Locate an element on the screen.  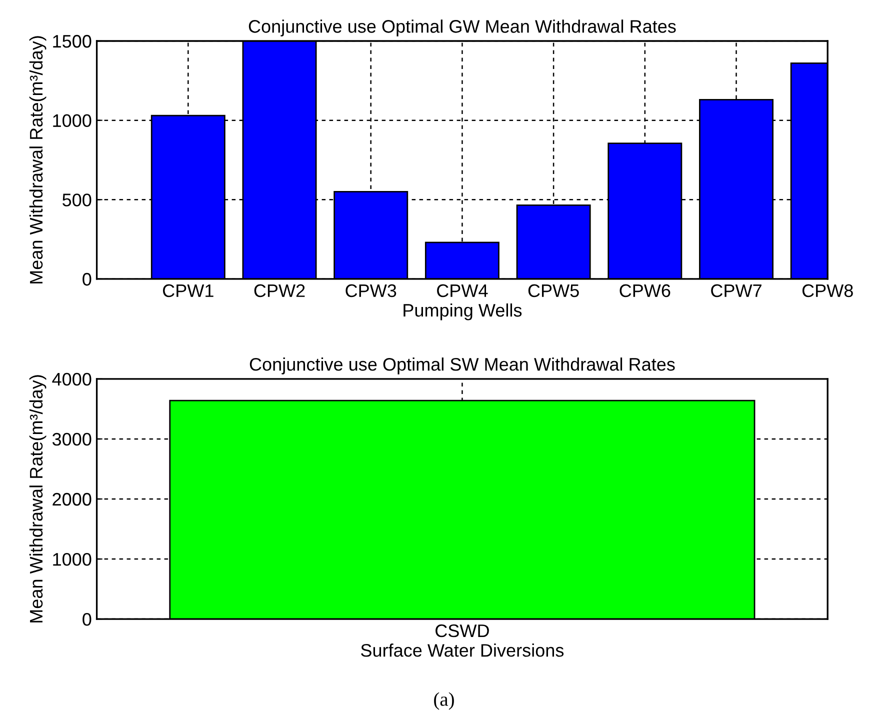
x-axis-title: Surface Water Diversions is located at coordinates (462, 650).